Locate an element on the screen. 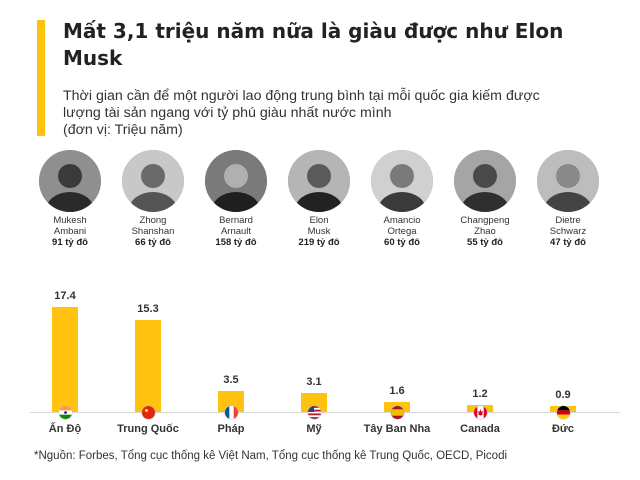 Image resolution: width=640 pixels, height=480 pixels. person-name: Changpeng Zhao is located at coordinates (485, 226).